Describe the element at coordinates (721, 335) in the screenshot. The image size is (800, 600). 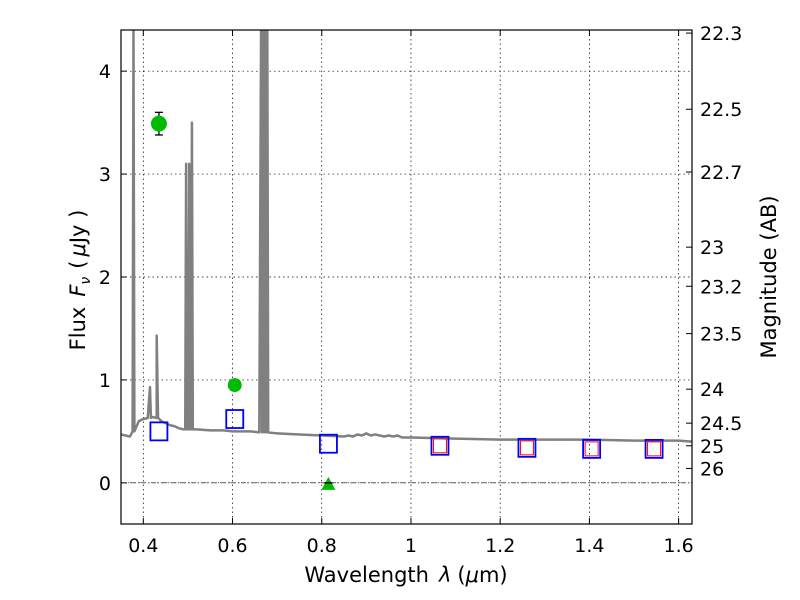
I see `mag-tick-label: 23.5` at that location.